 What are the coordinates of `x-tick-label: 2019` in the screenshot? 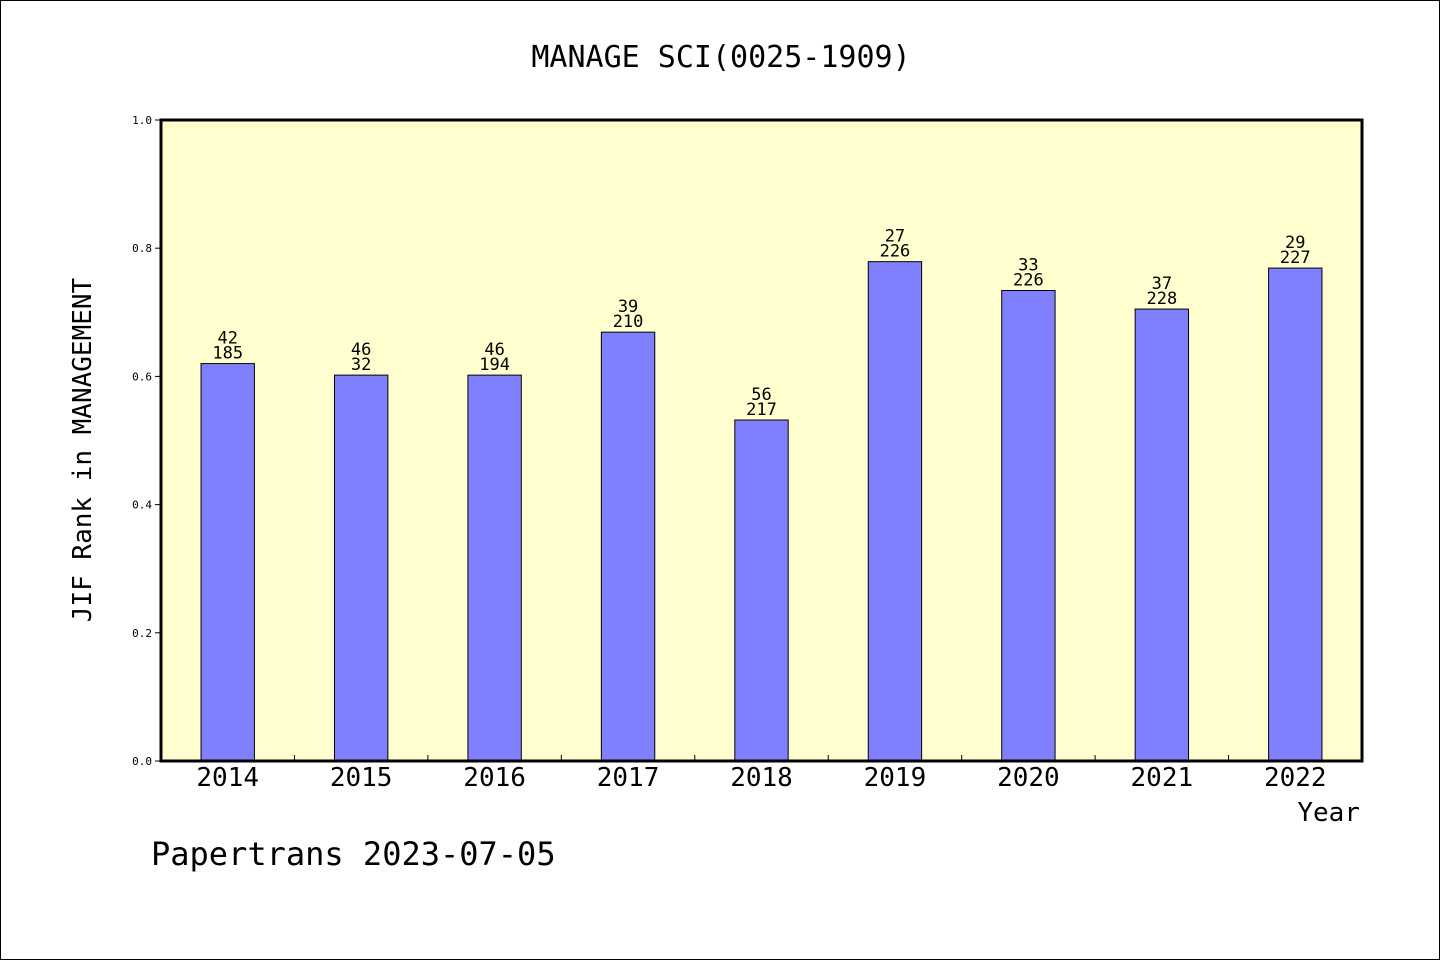 It's located at (895, 778).